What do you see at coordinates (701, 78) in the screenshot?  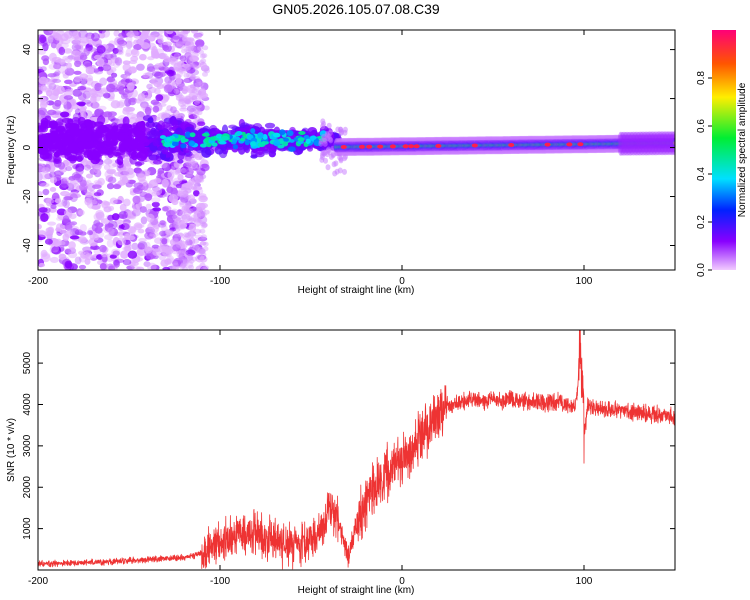 I see `colorbar-tick-label: 0.8` at bounding box center [701, 78].